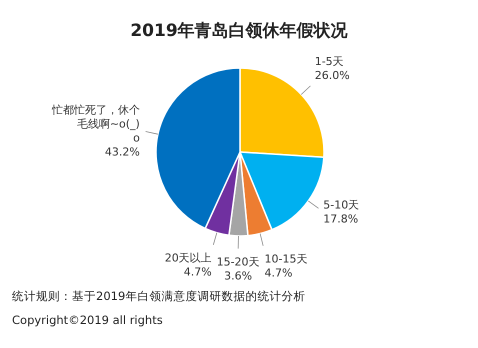 This screenshot has width=478, height=348. Describe the element at coordinates (239, 31) in the screenshot. I see `title: 2019年青岛白领休年假状况` at that location.